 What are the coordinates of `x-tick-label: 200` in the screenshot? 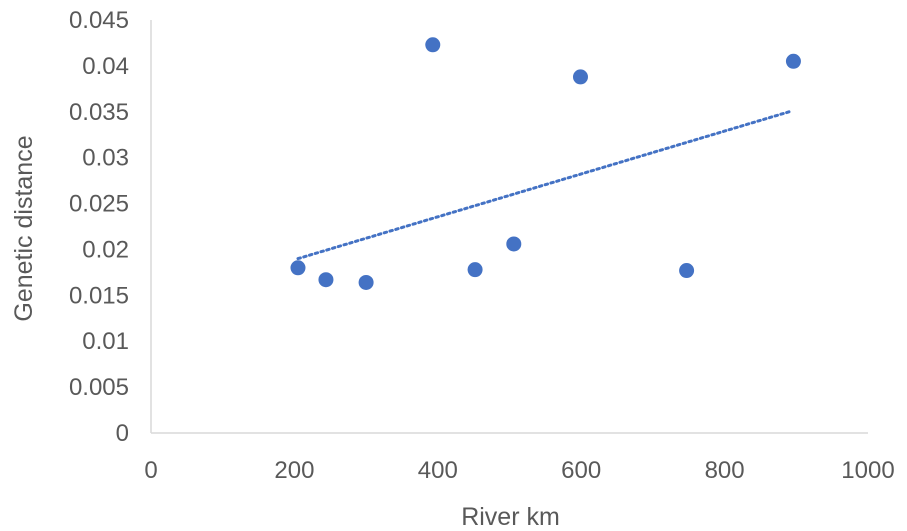 It's located at (294, 470).